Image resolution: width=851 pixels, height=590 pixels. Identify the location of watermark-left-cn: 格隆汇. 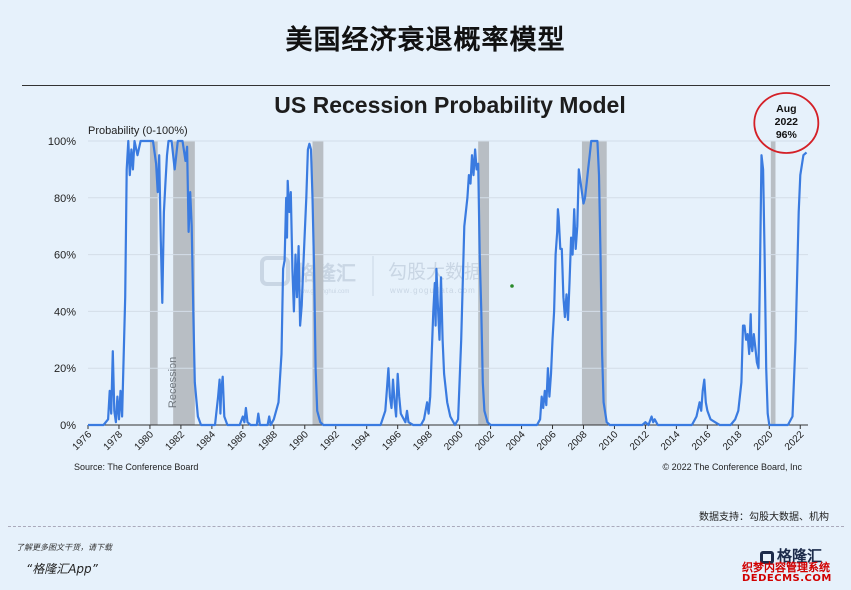
(326, 273).